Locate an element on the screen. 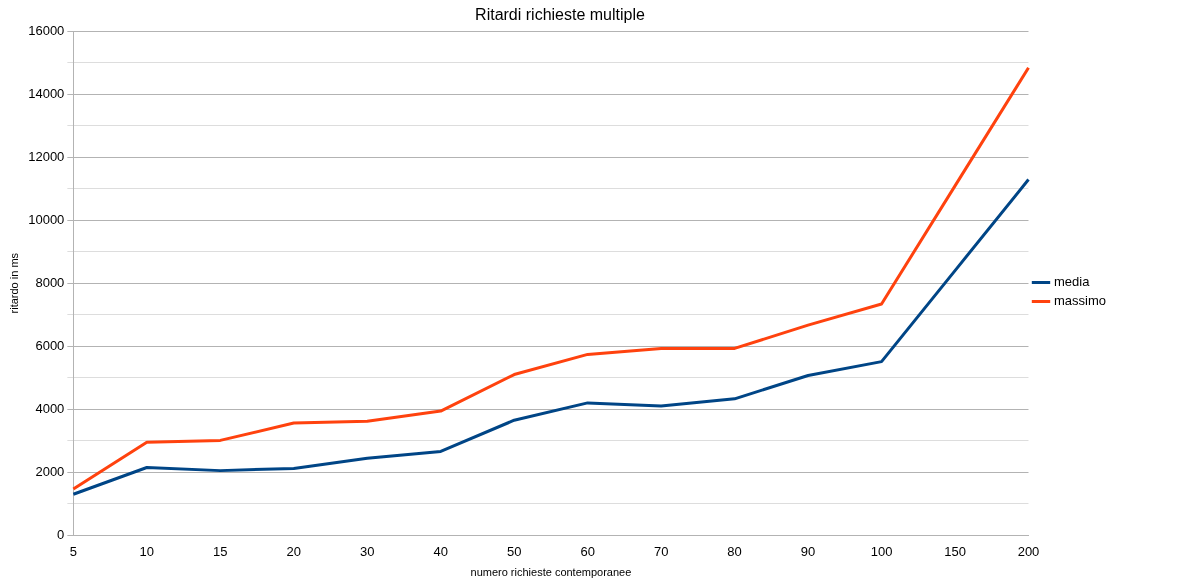  y-tick-label: 10000 is located at coordinates (46, 219).